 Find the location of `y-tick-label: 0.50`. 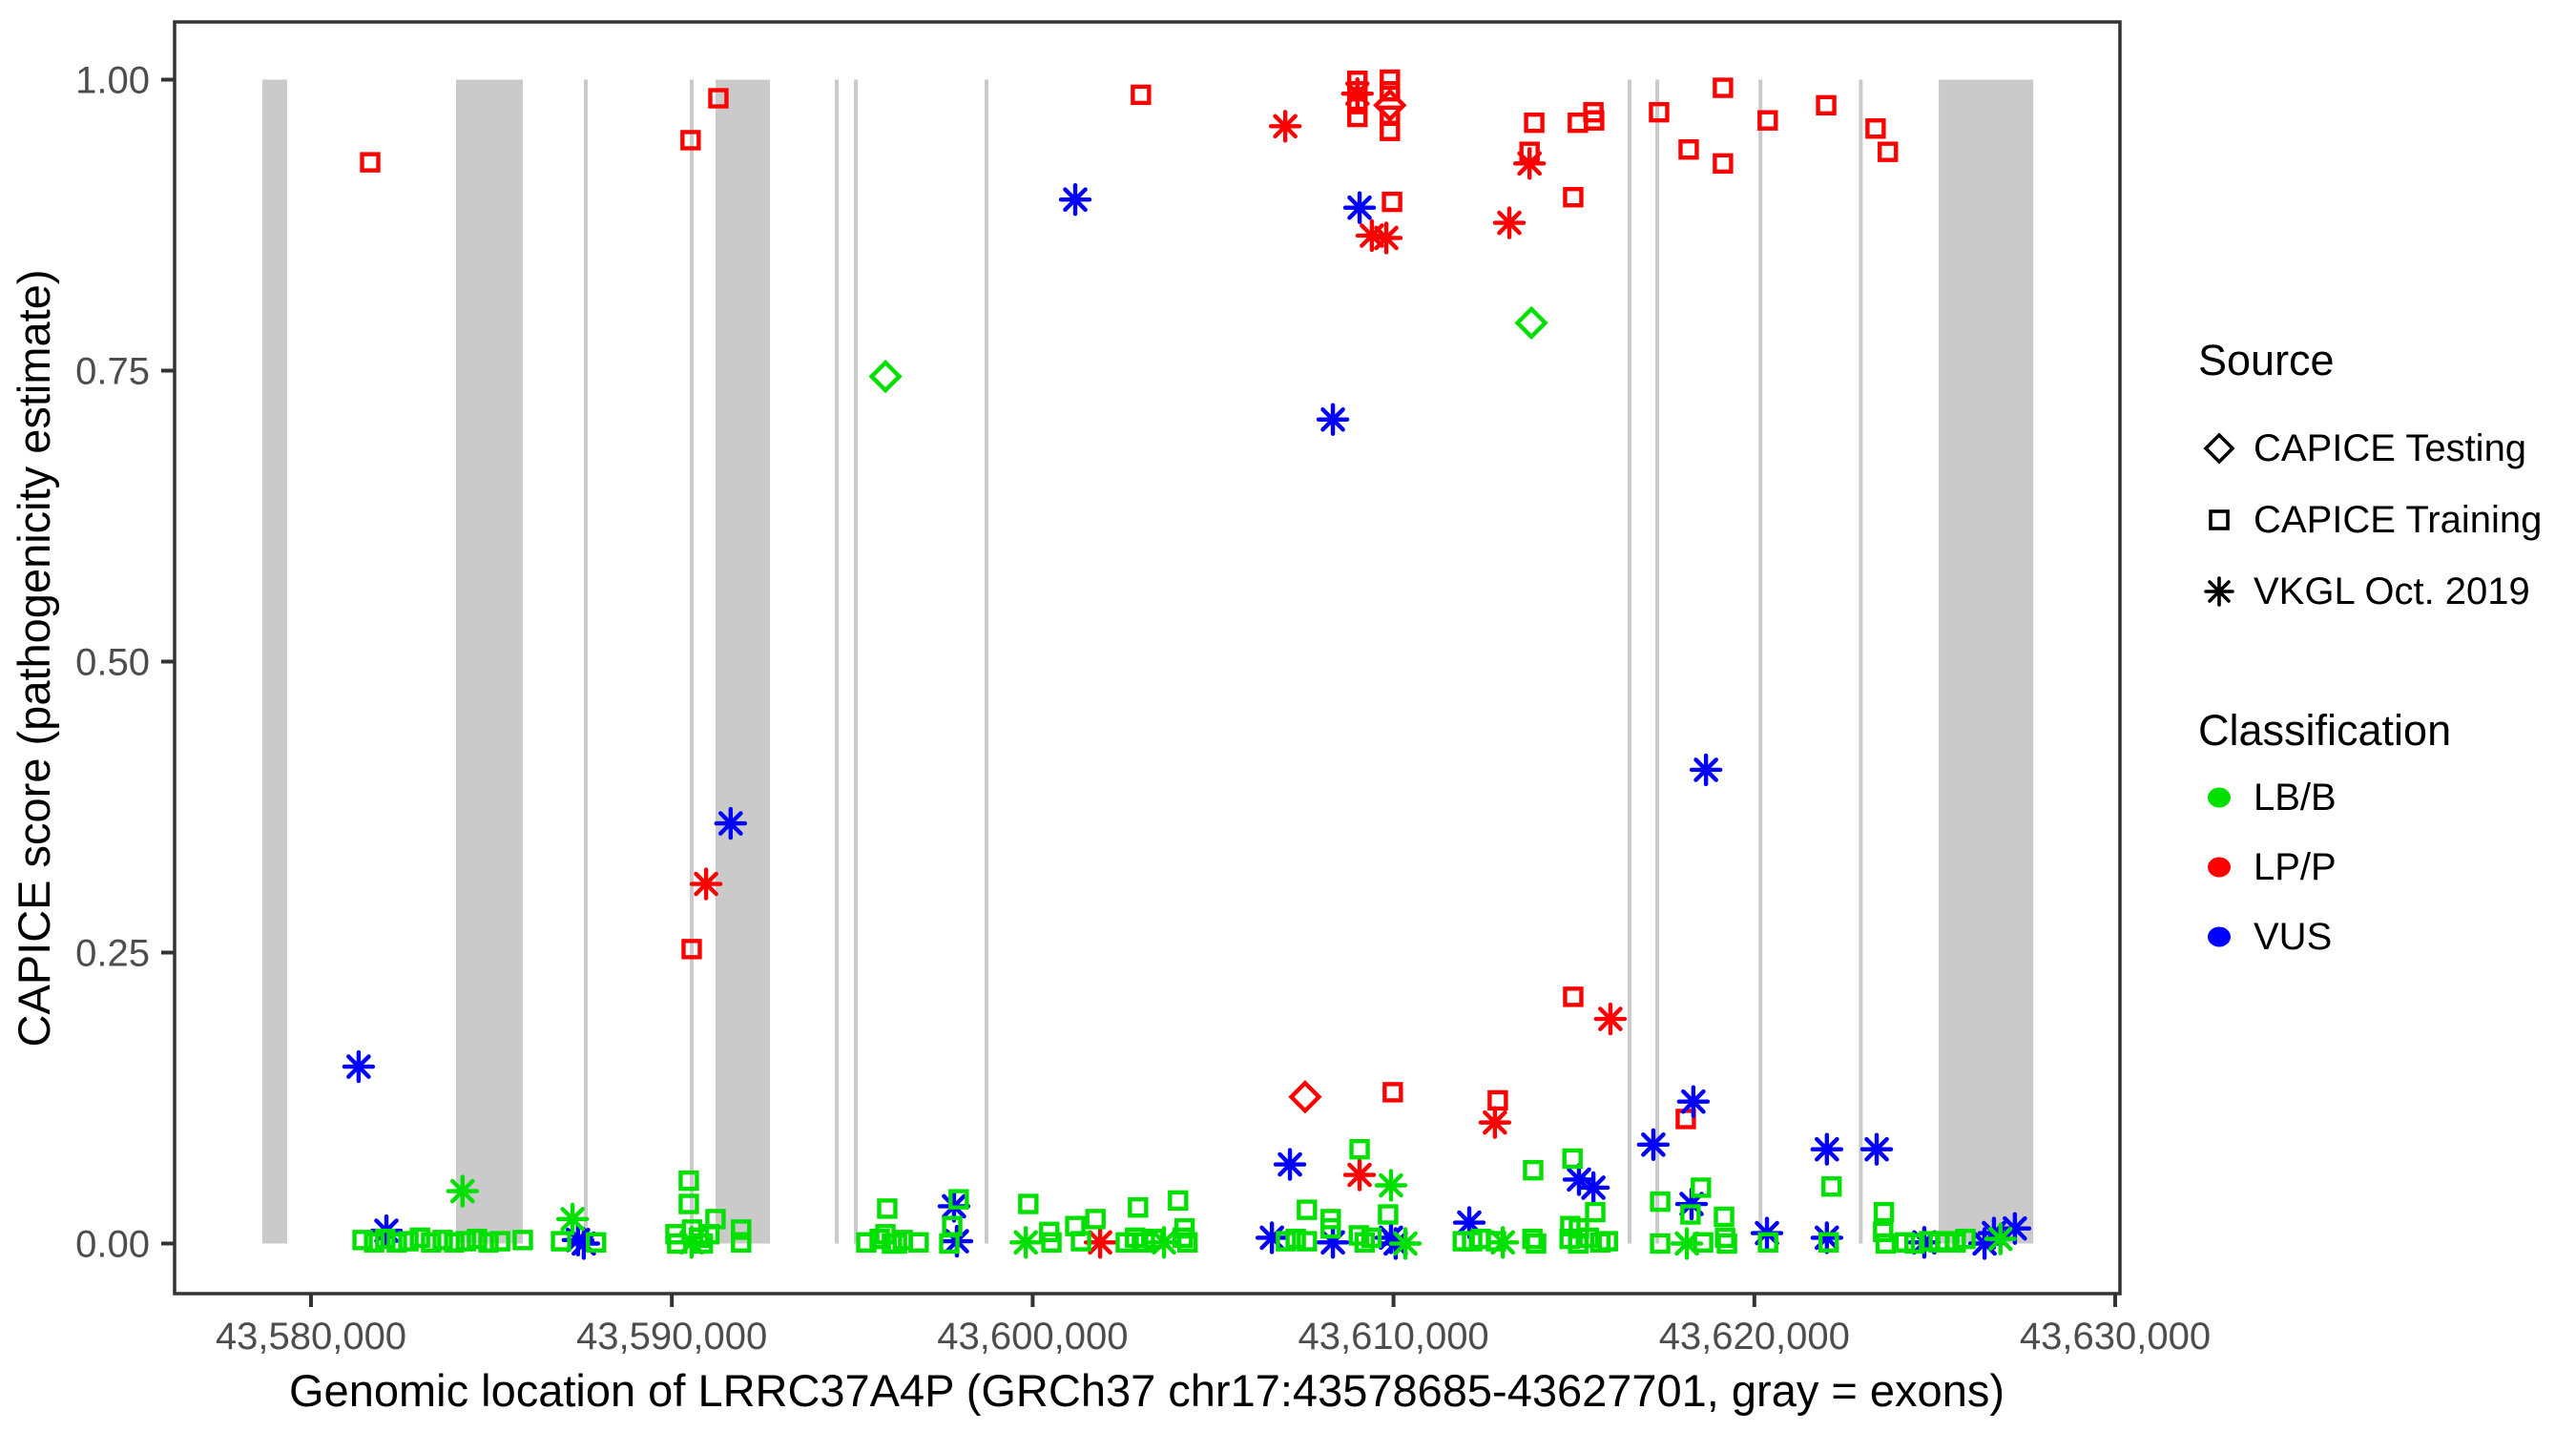

y-tick-label: 0.50 is located at coordinates (112, 663).